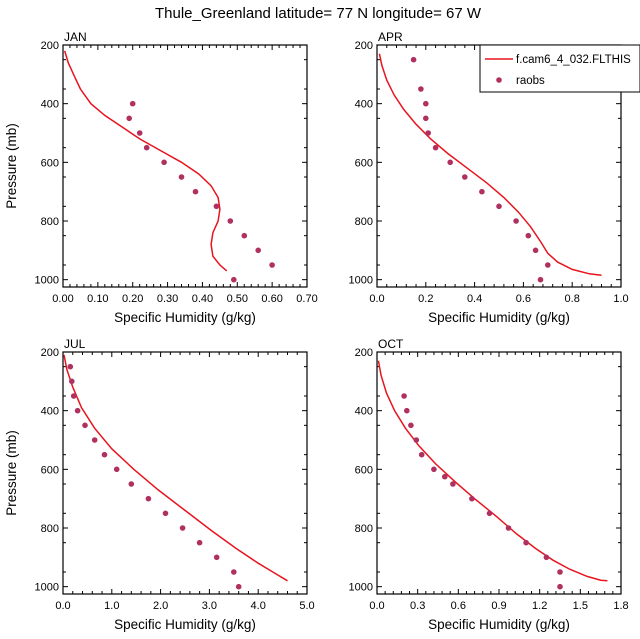 The width and height of the screenshot is (640, 639). I want to click on panel-label: APR, so click(390, 37).